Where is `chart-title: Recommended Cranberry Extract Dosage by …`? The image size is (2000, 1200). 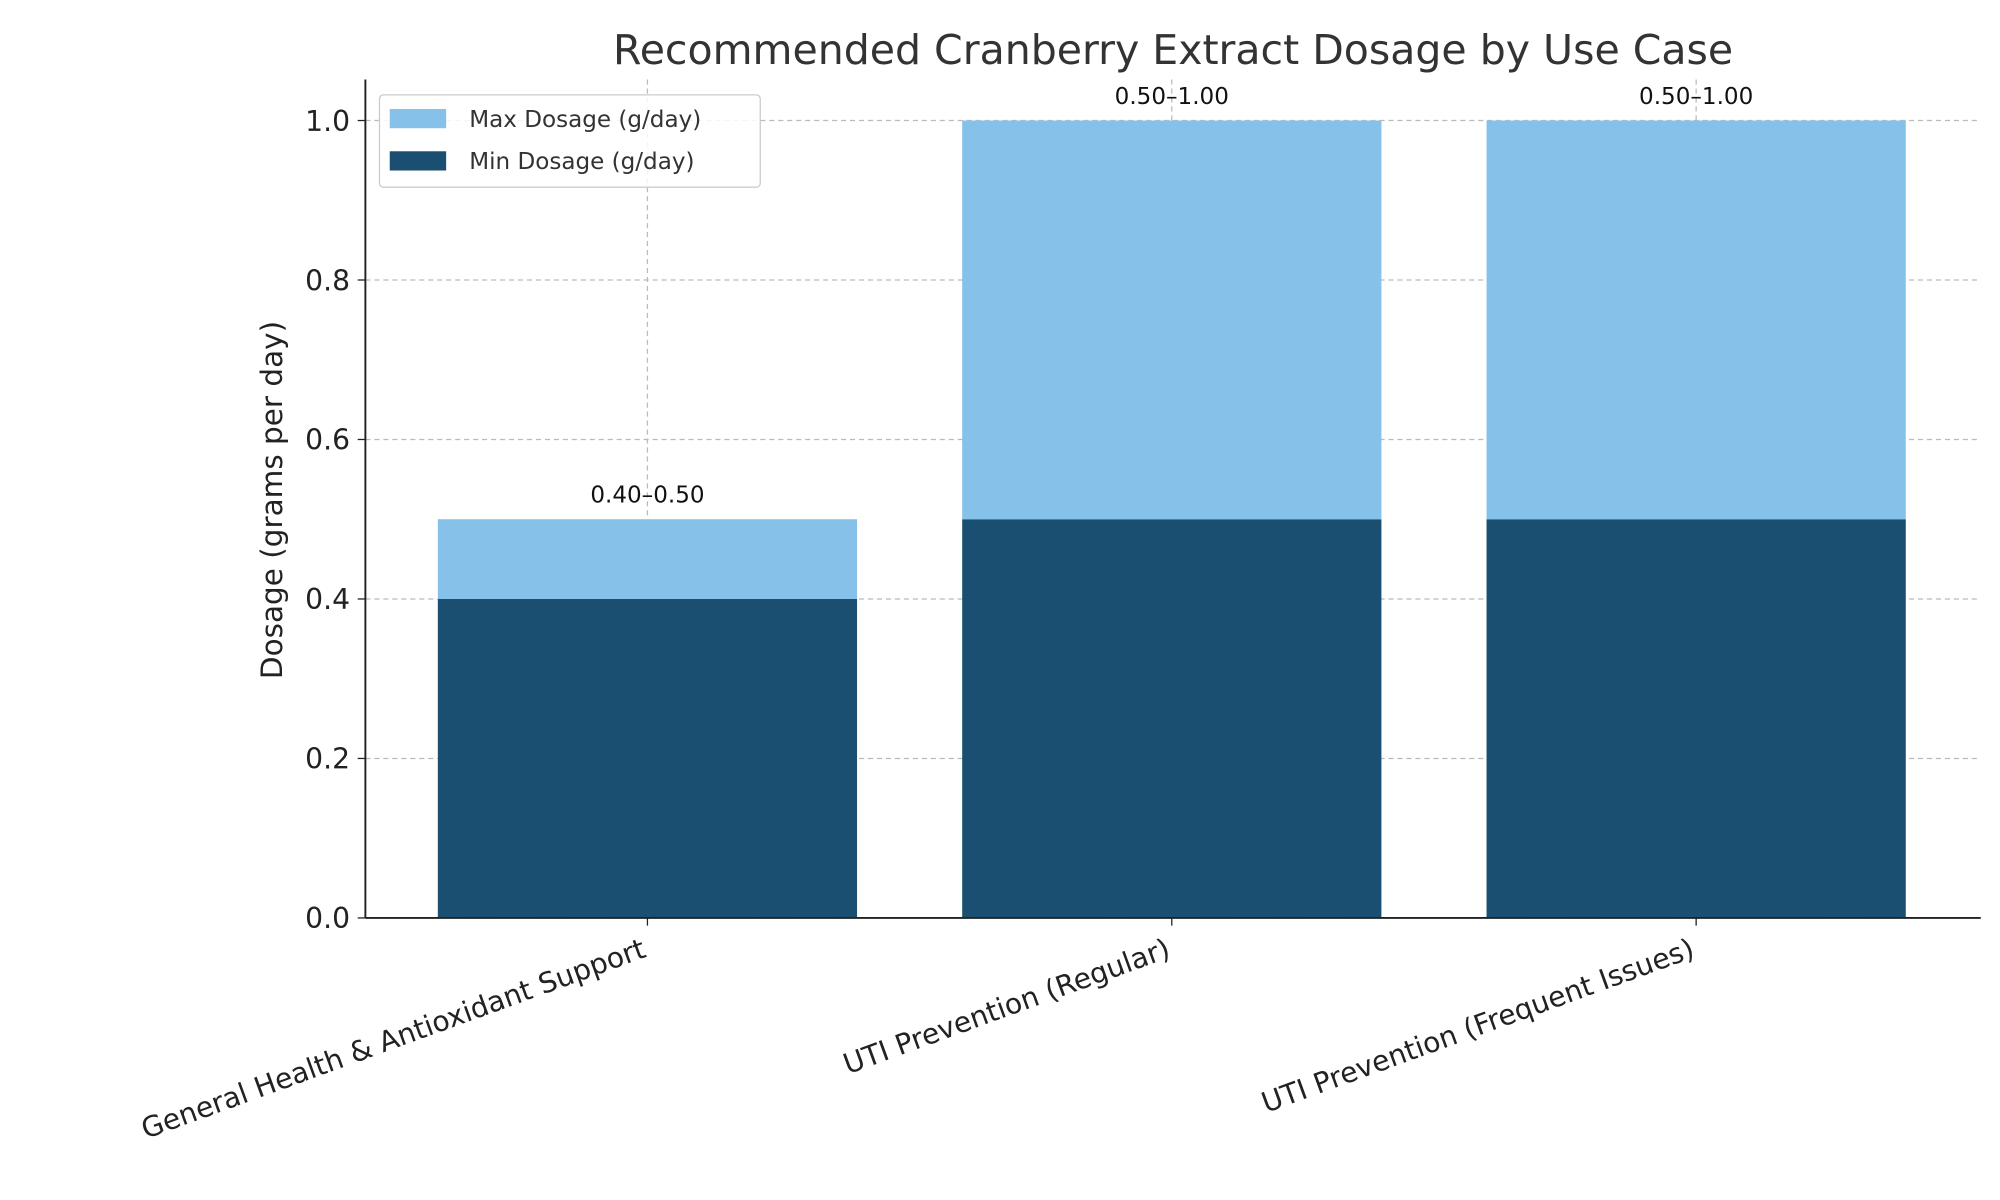
chart-title: Recommended Cranberry Extract Dosage by … is located at coordinates (1173, 50).